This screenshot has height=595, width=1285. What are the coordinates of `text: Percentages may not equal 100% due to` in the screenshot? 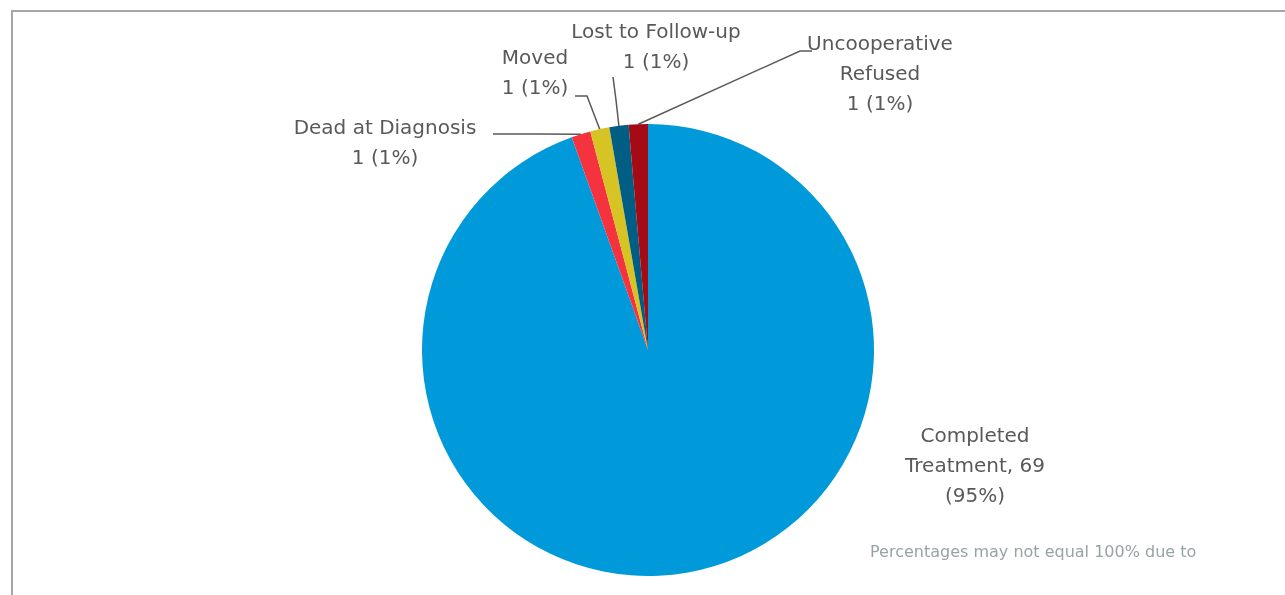 It's located at (1033, 551).